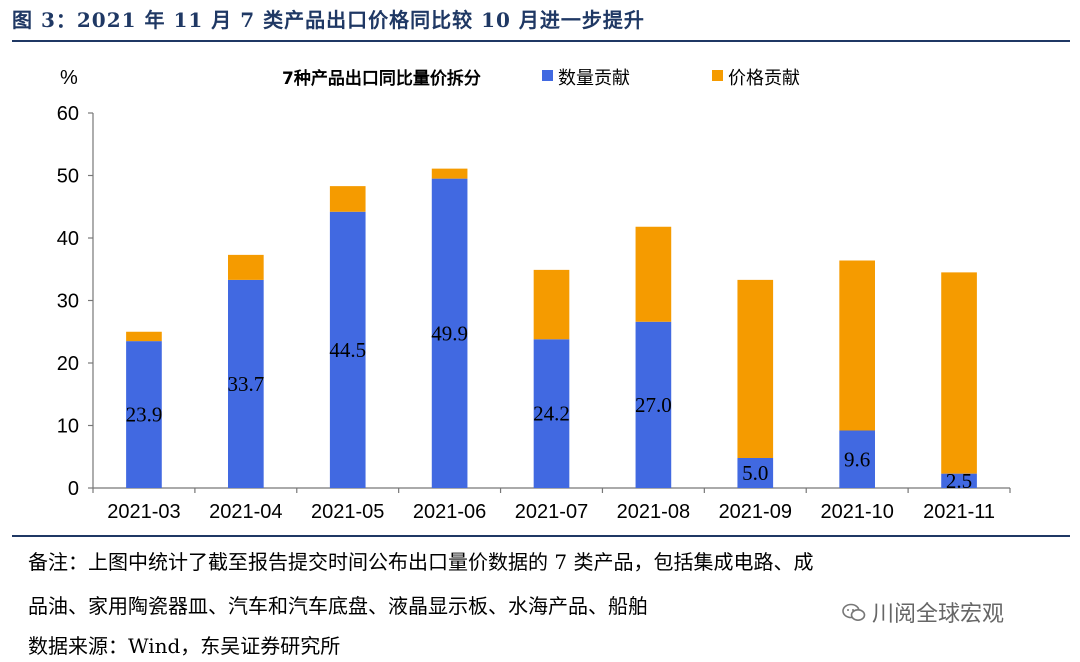 This screenshot has height=662, width=1080. I want to click on x-tick-label: 2021-08, so click(653, 512).